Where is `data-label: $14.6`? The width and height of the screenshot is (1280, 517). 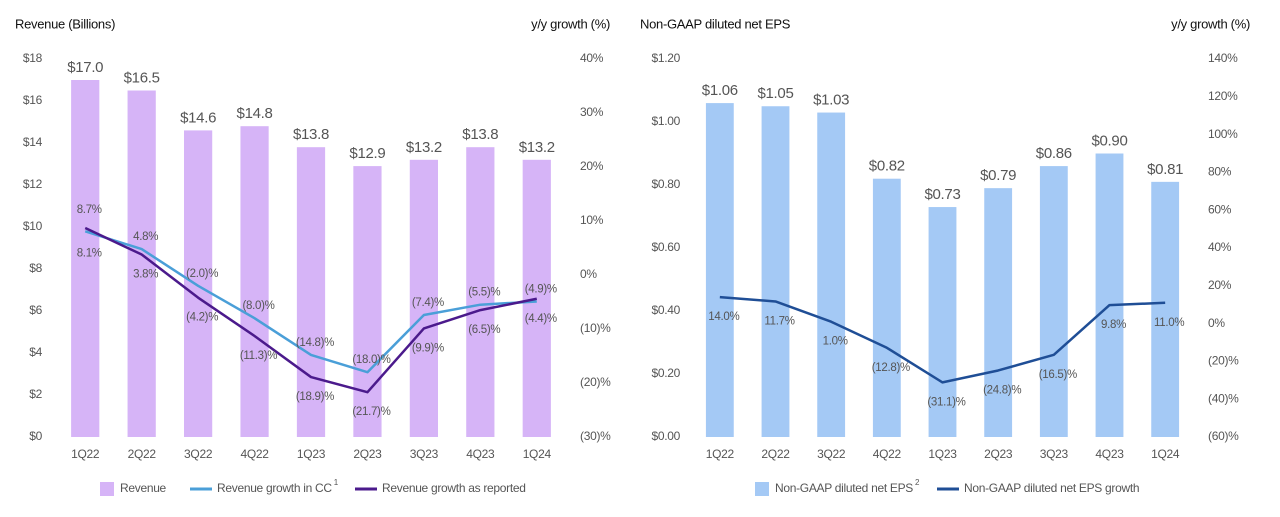
data-label: $14.6 is located at coordinates (198, 117).